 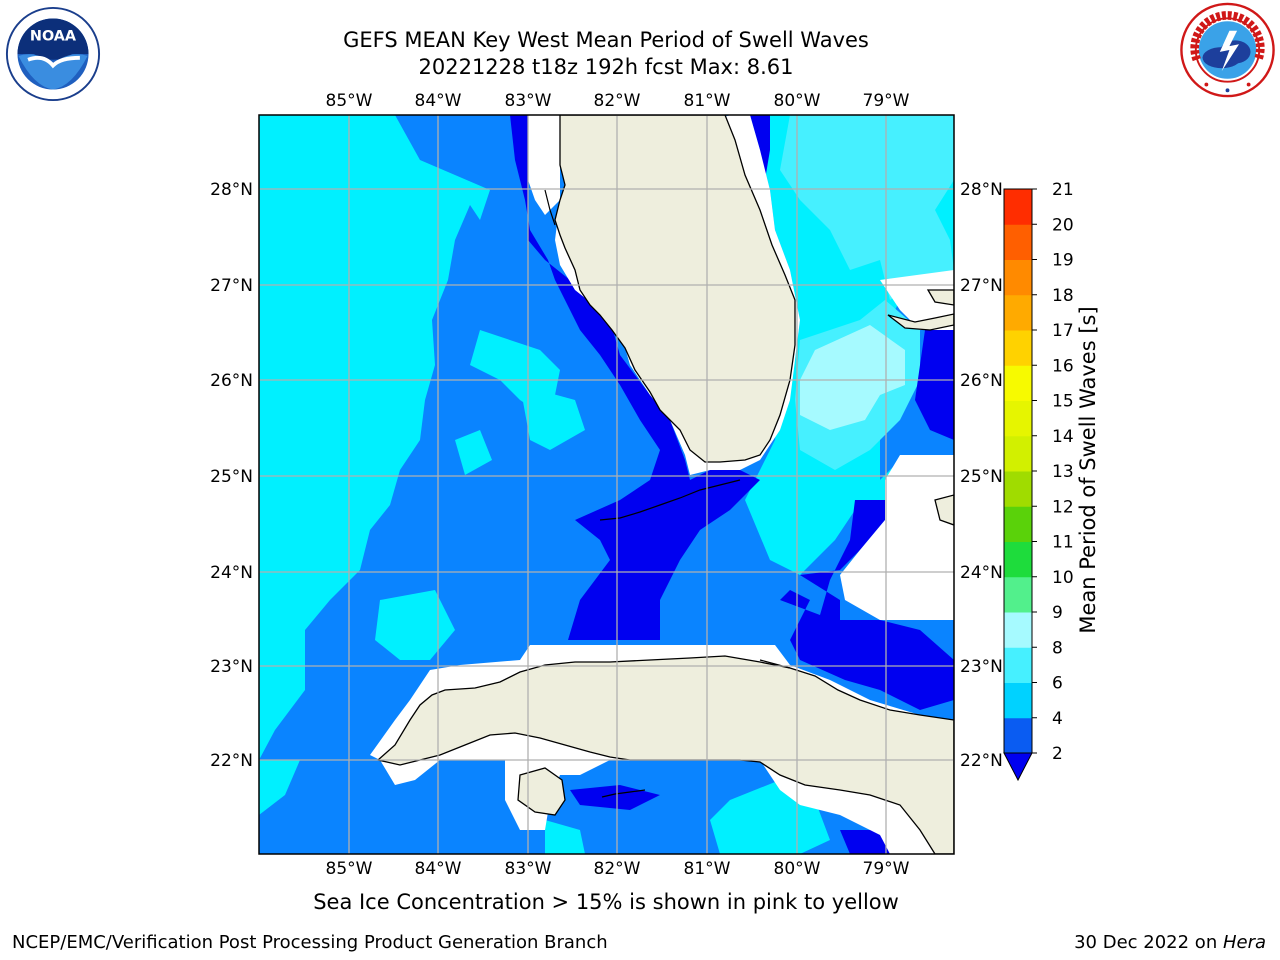 What do you see at coordinates (231, 477) in the screenshot?
I see `lat-label-left: 25°N` at bounding box center [231, 477].